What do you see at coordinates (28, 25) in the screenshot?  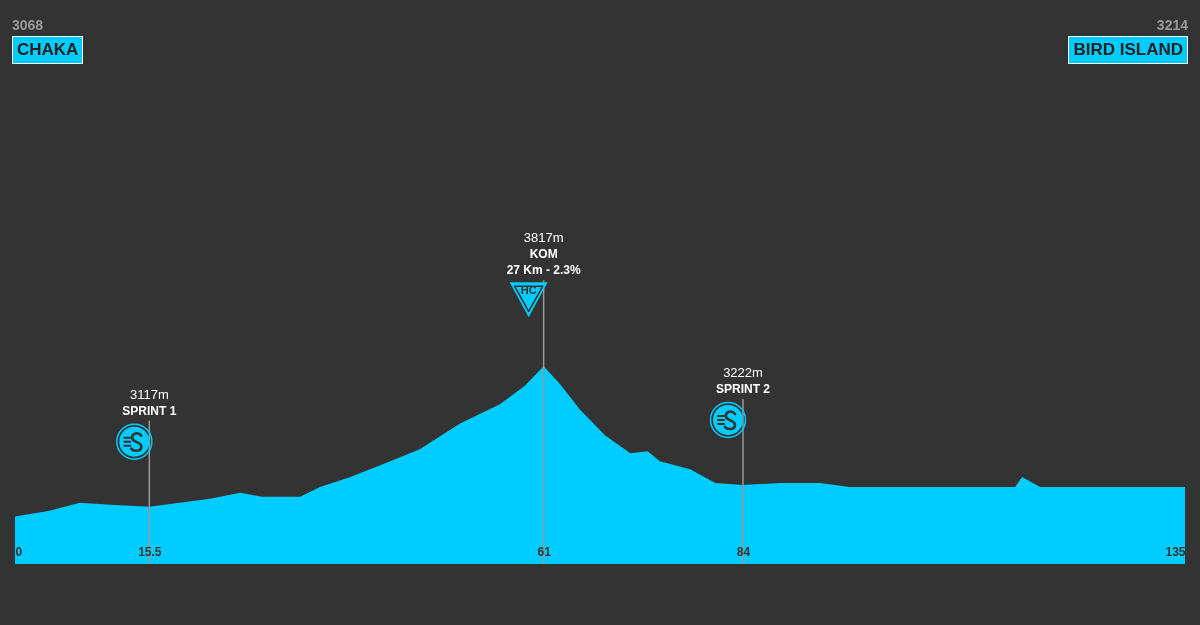 I see `text: 3068` at bounding box center [28, 25].